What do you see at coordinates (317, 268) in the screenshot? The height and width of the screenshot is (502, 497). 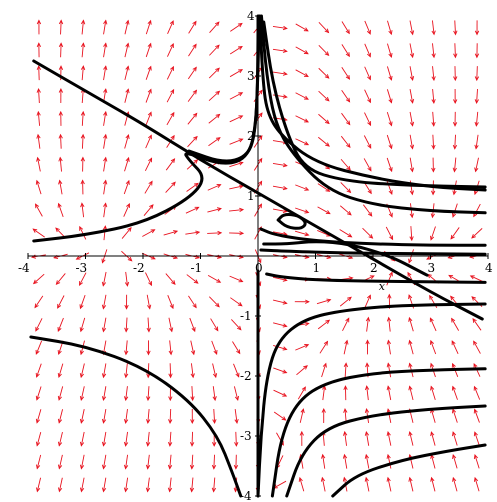 I see `x-tick-label: 1` at bounding box center [317, 268].